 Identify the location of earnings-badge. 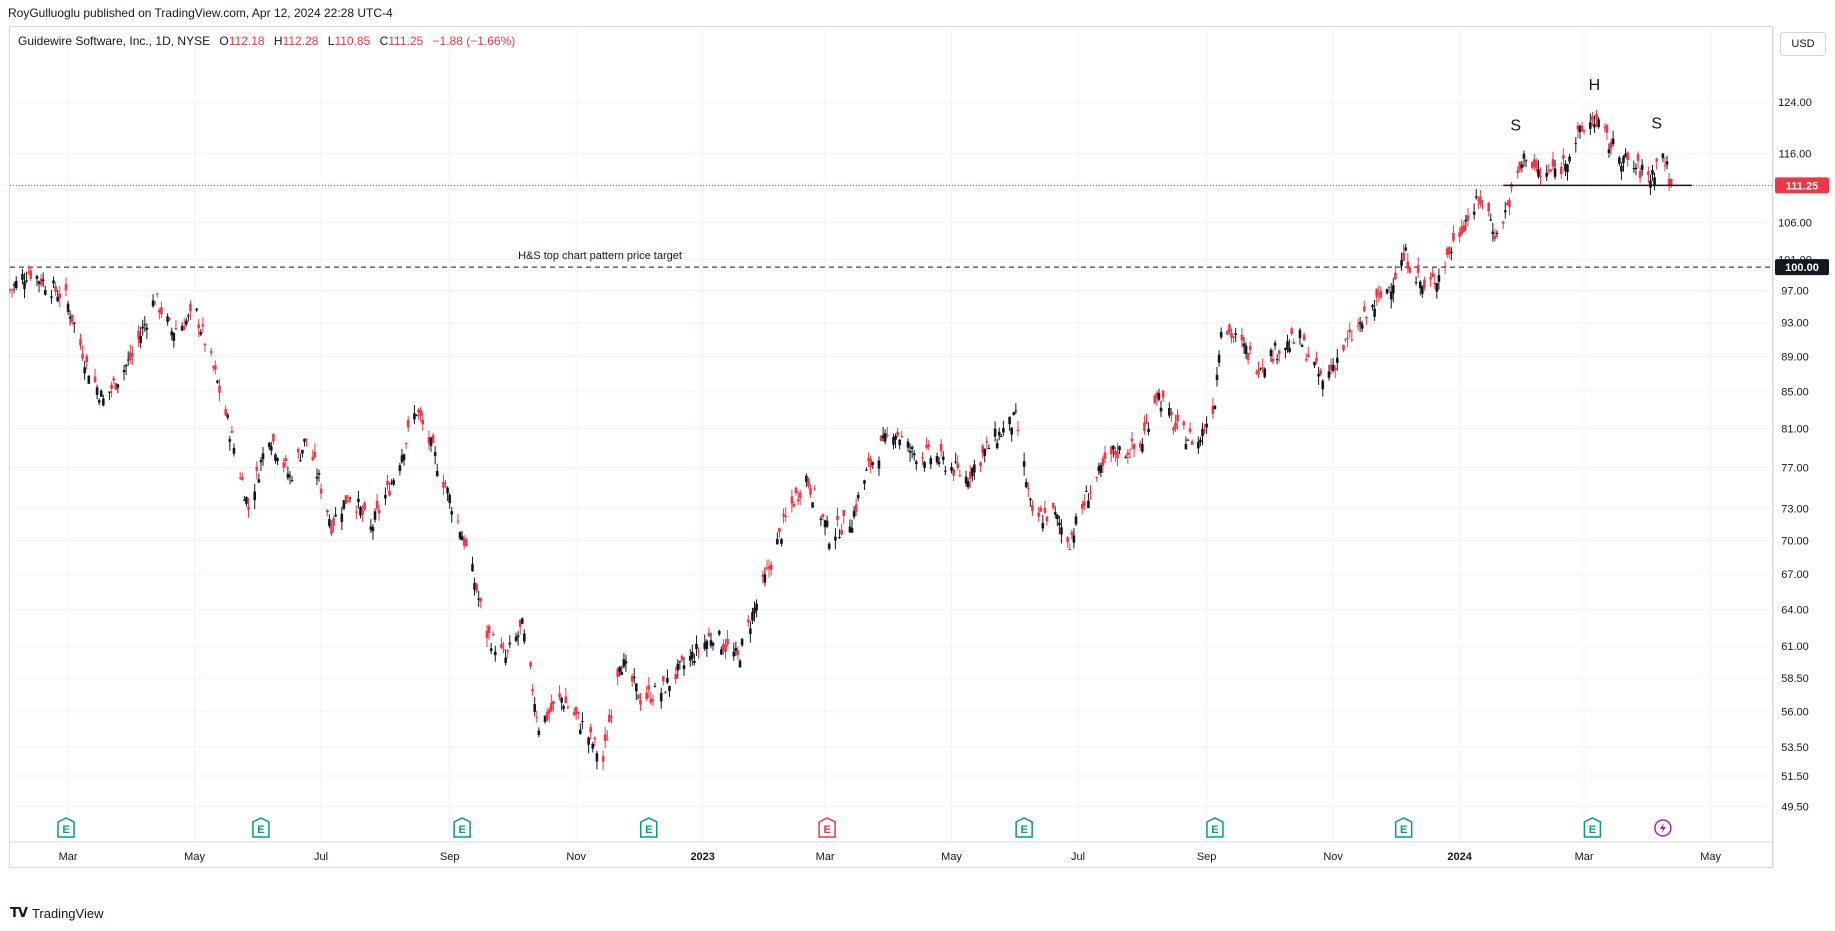
(66, 827).